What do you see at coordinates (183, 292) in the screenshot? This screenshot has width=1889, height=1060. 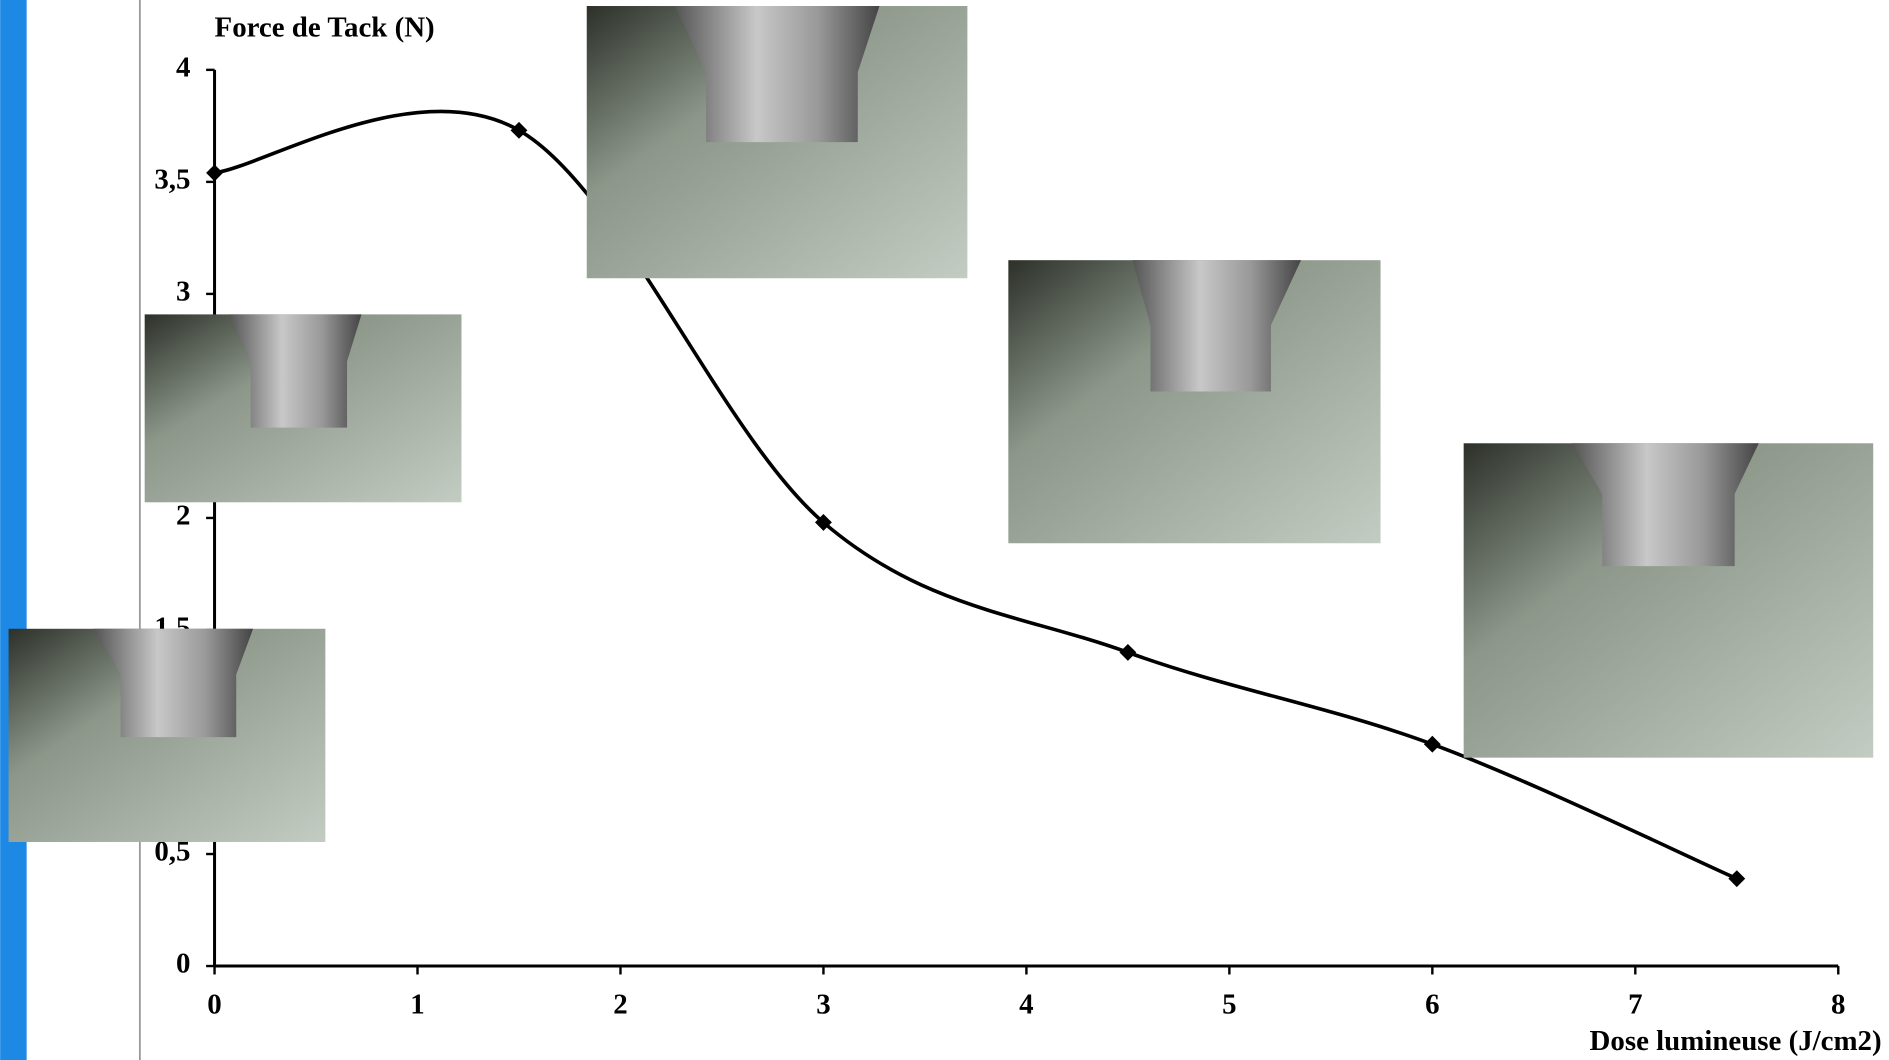 I see `y-tick-label: 3` at bounding box center [183, 292].